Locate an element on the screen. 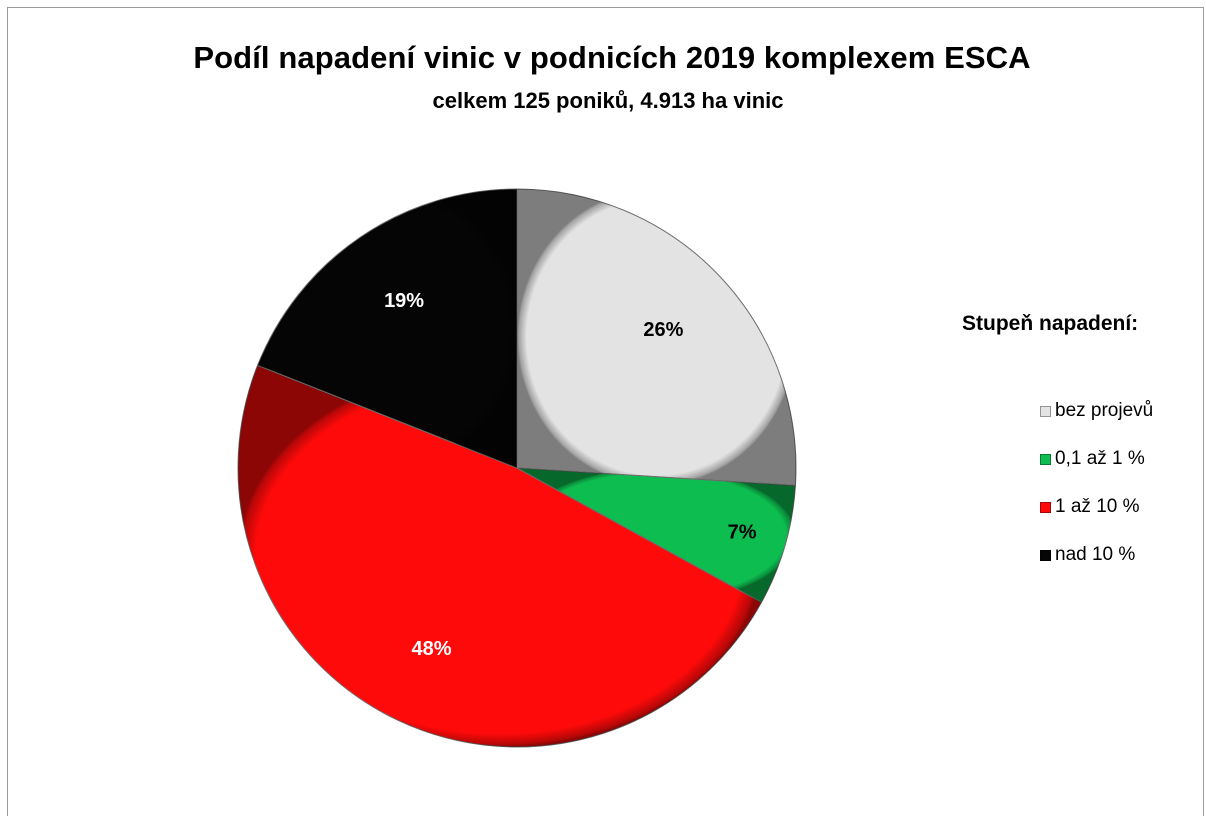 The height and width of the screenshot is (816, 1206). legend-label-1: 0,1 až 1 % is located at coordinates (1100, 458).